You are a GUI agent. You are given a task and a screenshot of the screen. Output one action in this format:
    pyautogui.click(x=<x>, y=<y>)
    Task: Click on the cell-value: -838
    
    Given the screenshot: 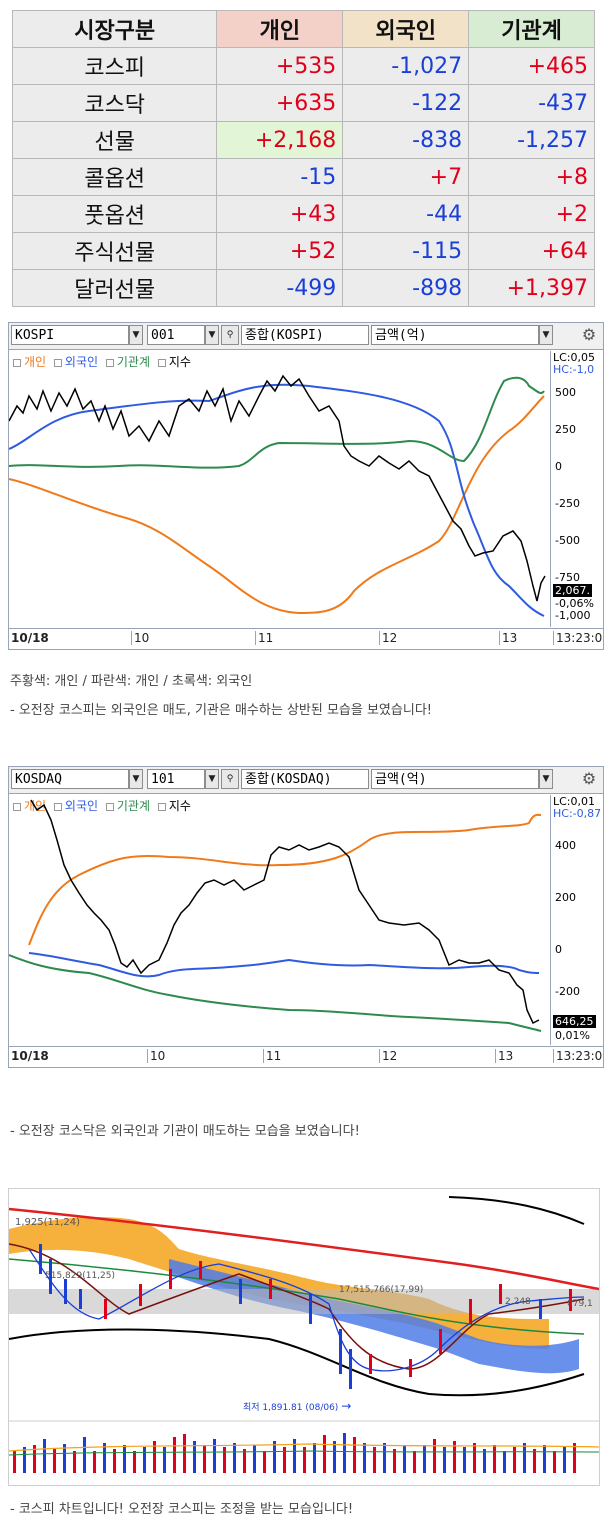 What is the action you would take?
    pyautogui.click(x=406, y=140)
    